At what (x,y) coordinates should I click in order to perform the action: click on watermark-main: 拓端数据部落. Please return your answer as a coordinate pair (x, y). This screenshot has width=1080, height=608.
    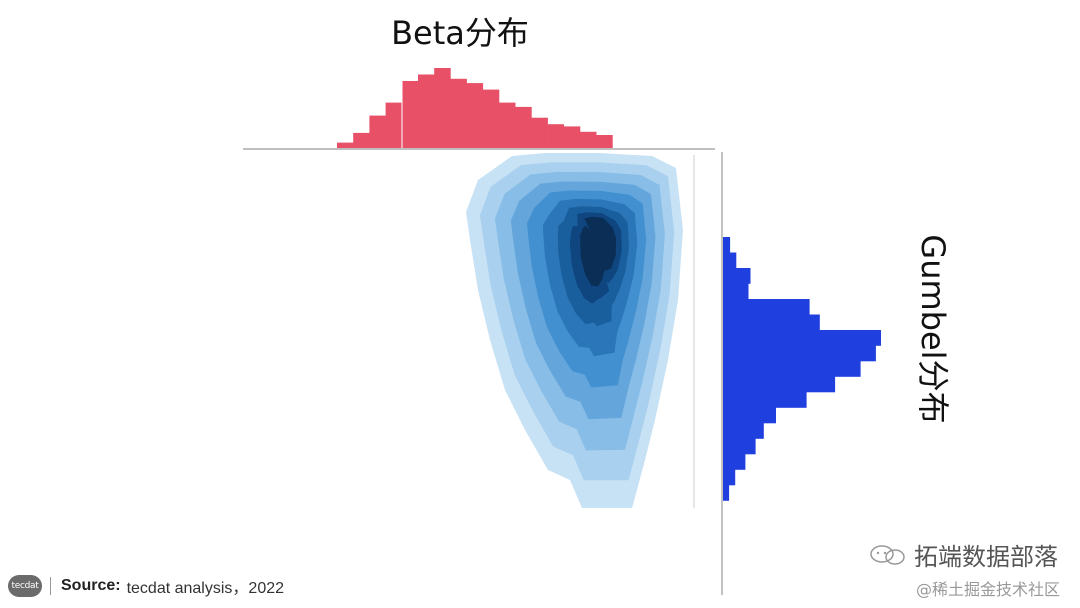
    Looking at the image, I should click on (986, 557).